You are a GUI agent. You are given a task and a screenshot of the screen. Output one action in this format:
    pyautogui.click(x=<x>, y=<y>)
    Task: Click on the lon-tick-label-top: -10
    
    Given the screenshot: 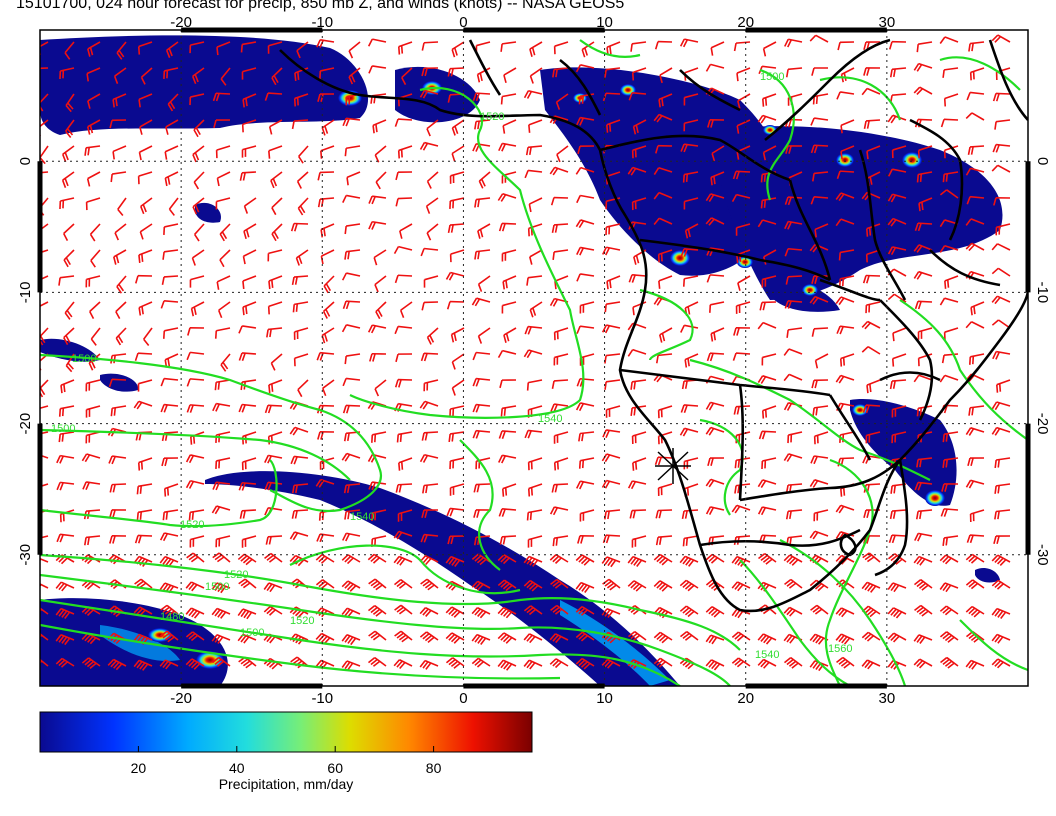 What is the action you would take?
    pyautogui.click(x=322, y=22)
    